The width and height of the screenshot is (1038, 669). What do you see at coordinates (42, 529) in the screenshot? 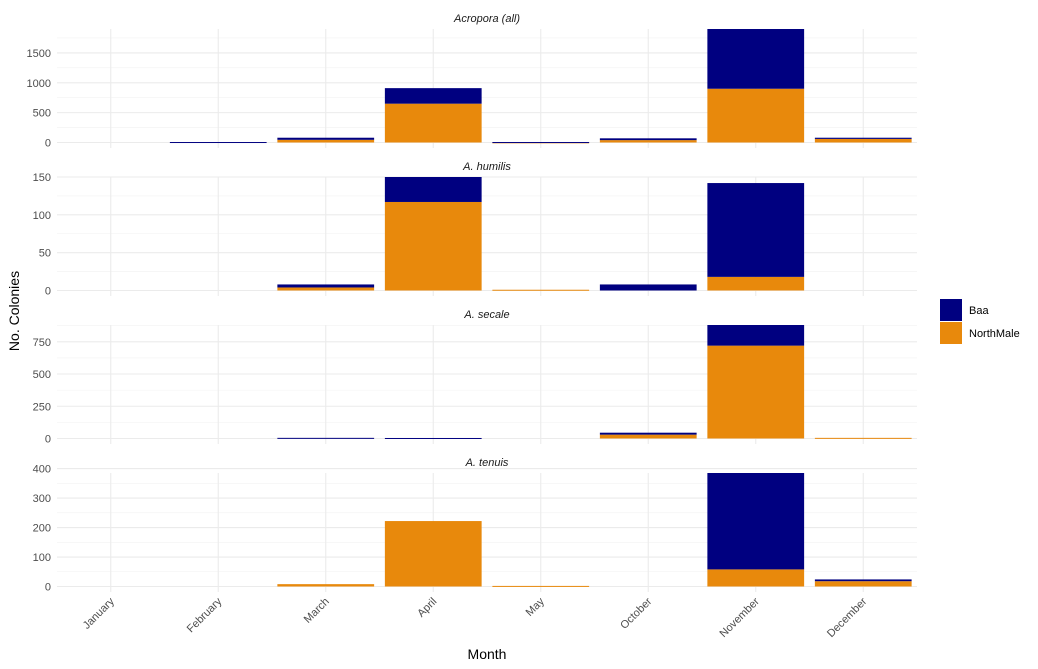
I see `y-tick-label: 200` at bounding box center [42, 529].